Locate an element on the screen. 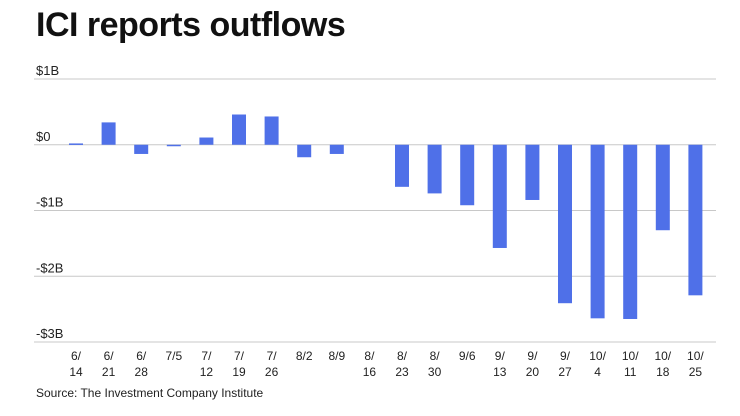 The width and height of the screenshot is (740, 416). x-tick-label: 8/9 is located at coordinates (336, 356).